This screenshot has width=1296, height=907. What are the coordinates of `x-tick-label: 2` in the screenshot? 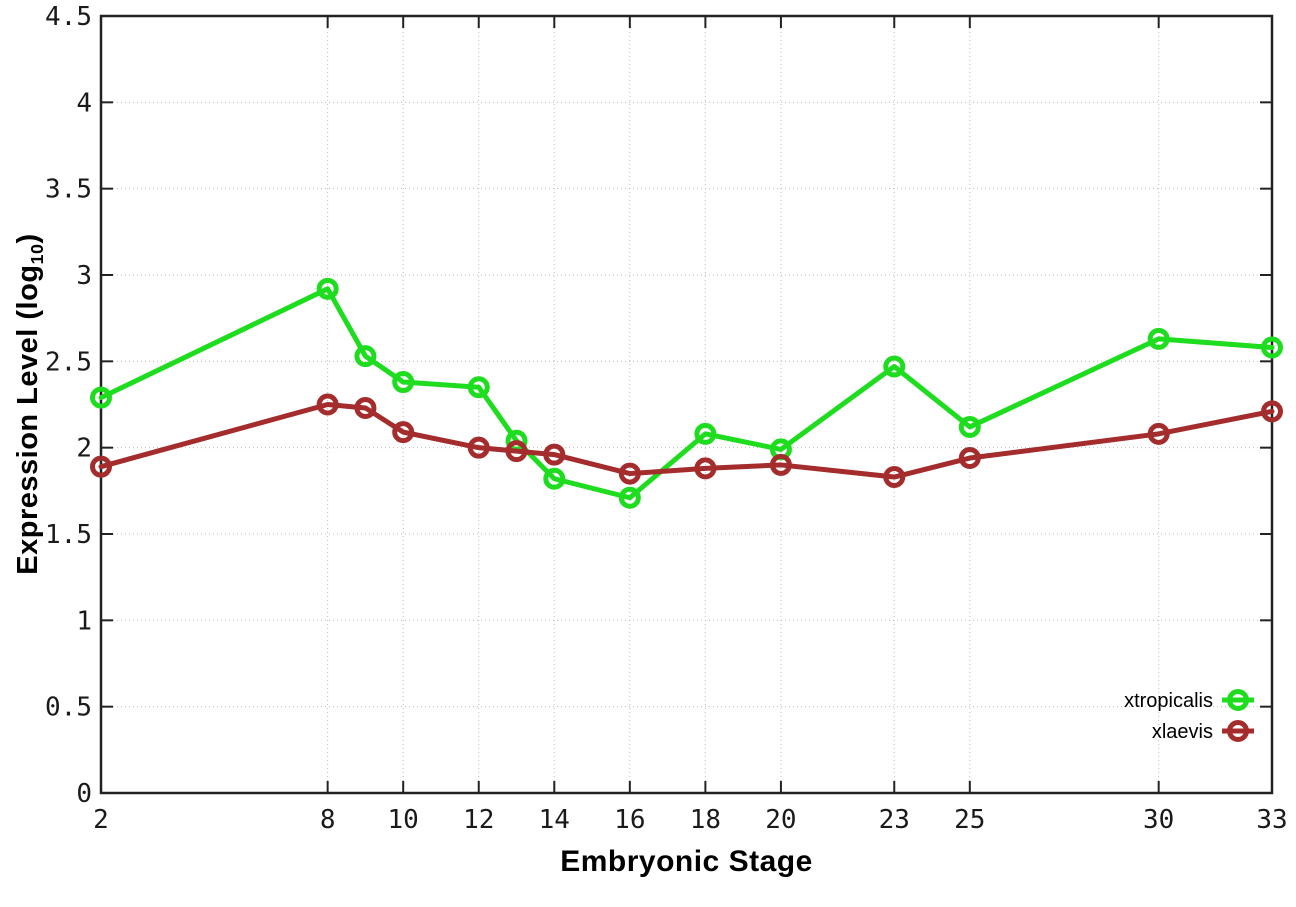 It's located at (101, 820).